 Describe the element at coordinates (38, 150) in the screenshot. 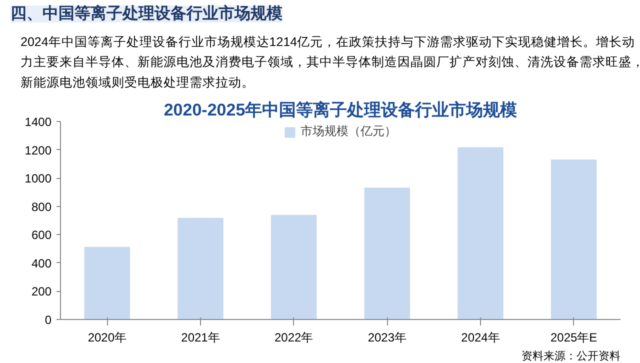

I see `y-tick-label: 1200` at that location.